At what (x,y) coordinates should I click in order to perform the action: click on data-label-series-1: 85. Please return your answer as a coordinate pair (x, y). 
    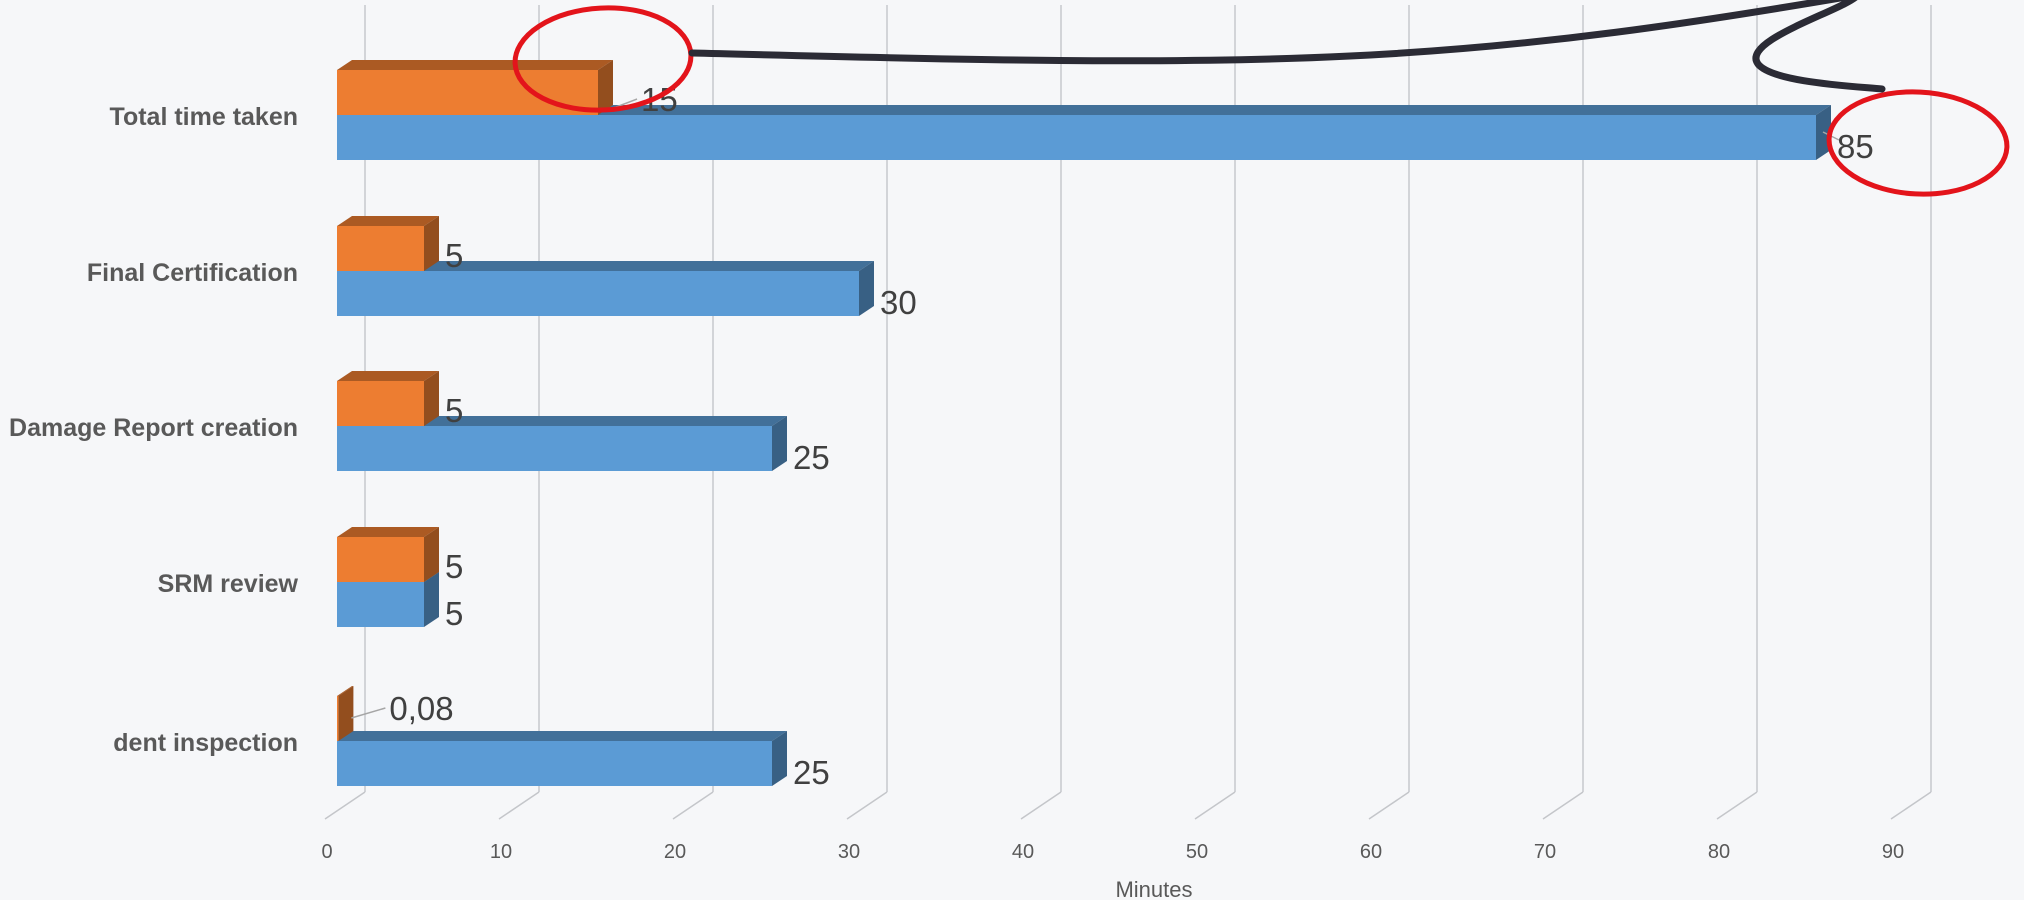
    Looking at the image, I should click on (1855, 146).